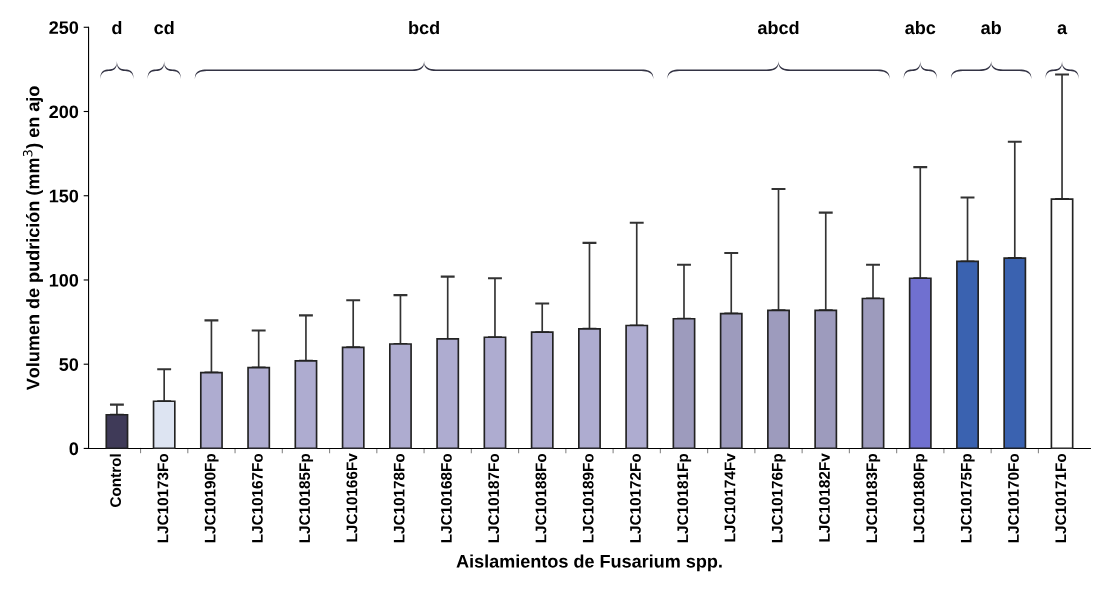 This screenshot has width=1107, height=606. Describe the element at coordinates (730, 497) in the screenshot. I see `x-tick-label: LJC10174Fv` at that location.